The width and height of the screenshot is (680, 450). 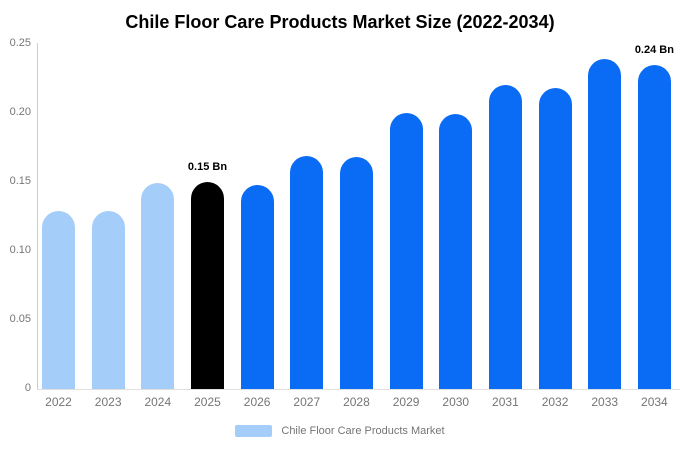 I want to click on bar-2025, so click(x=207, y=285).